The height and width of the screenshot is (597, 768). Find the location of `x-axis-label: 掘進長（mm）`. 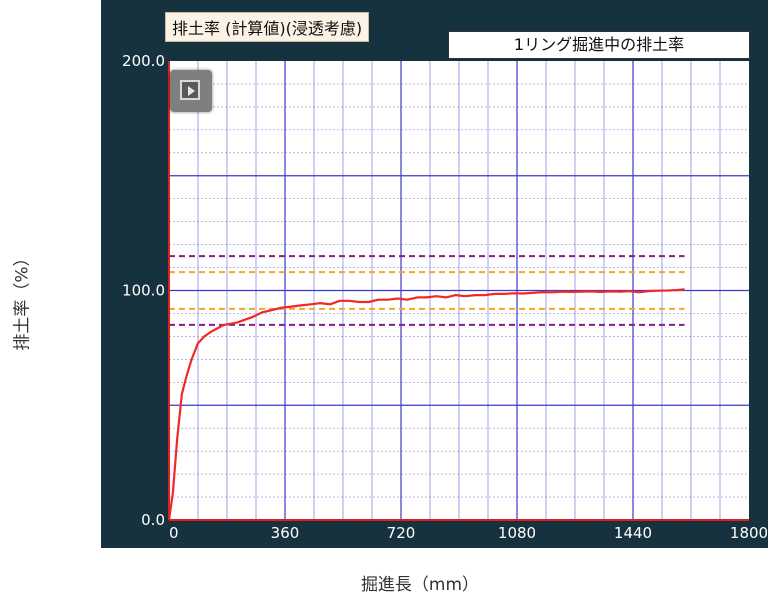

x-axis-label: 掘進長（mm） is located at coordinates (420, 585).